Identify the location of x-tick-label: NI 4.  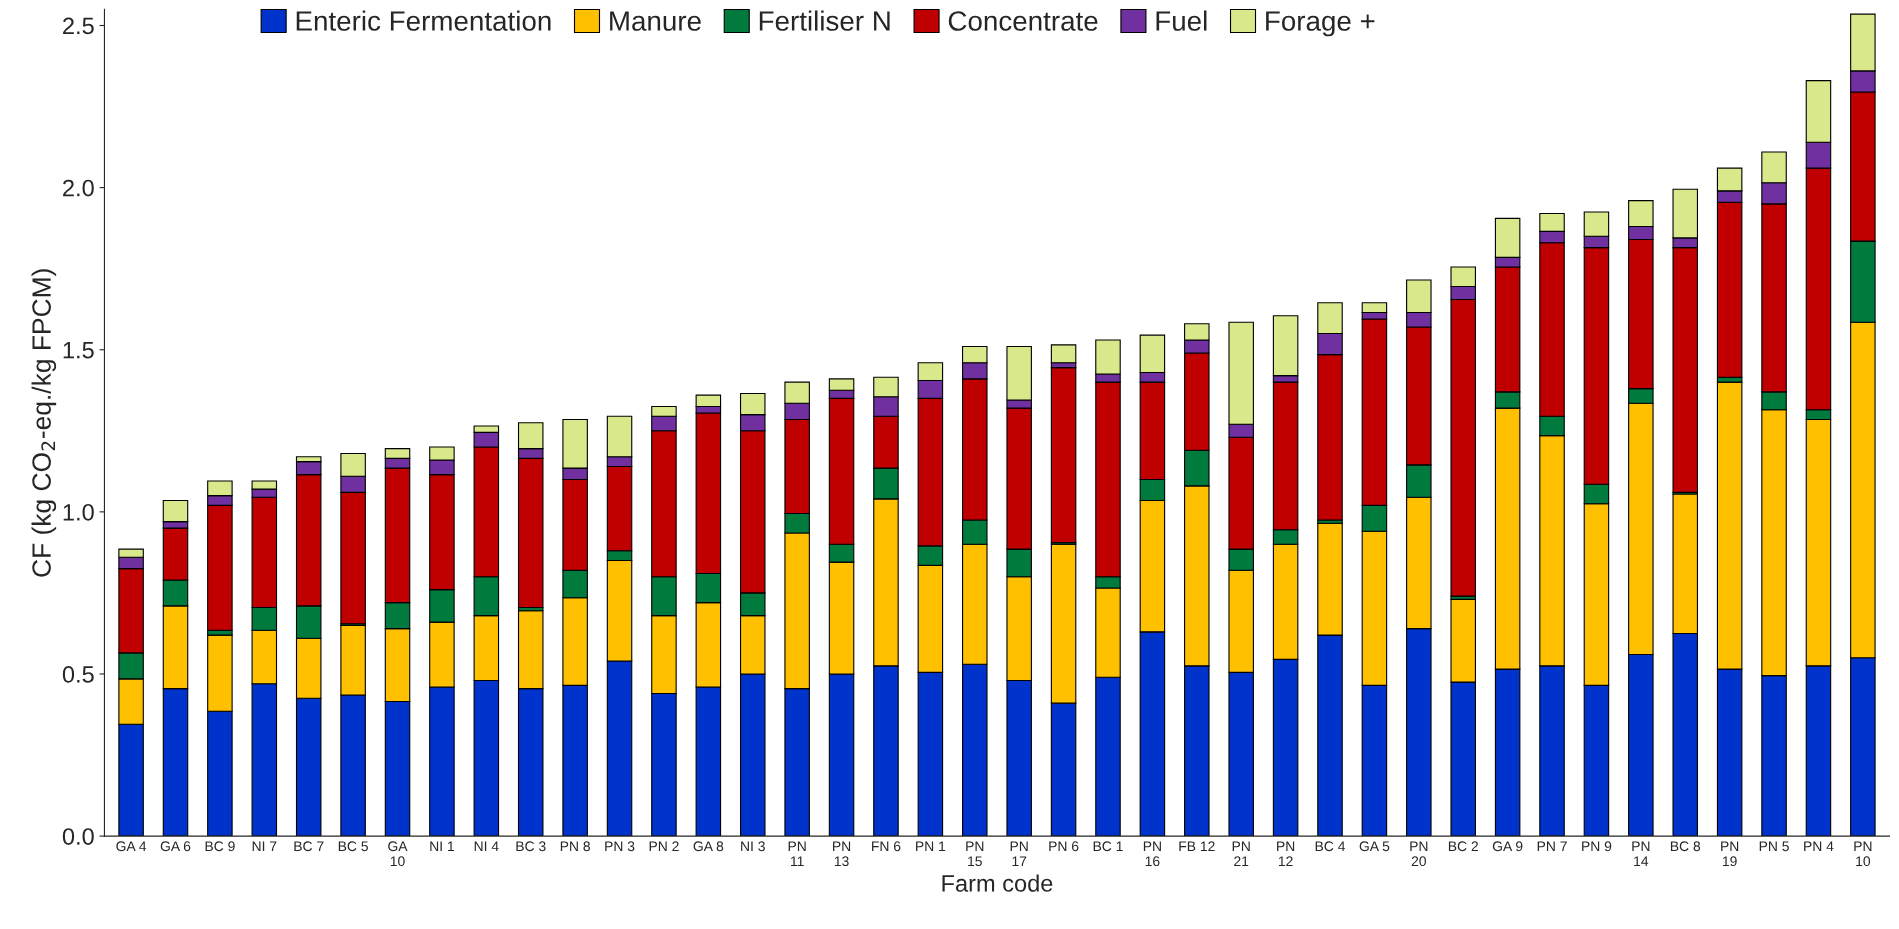
(486, 846).